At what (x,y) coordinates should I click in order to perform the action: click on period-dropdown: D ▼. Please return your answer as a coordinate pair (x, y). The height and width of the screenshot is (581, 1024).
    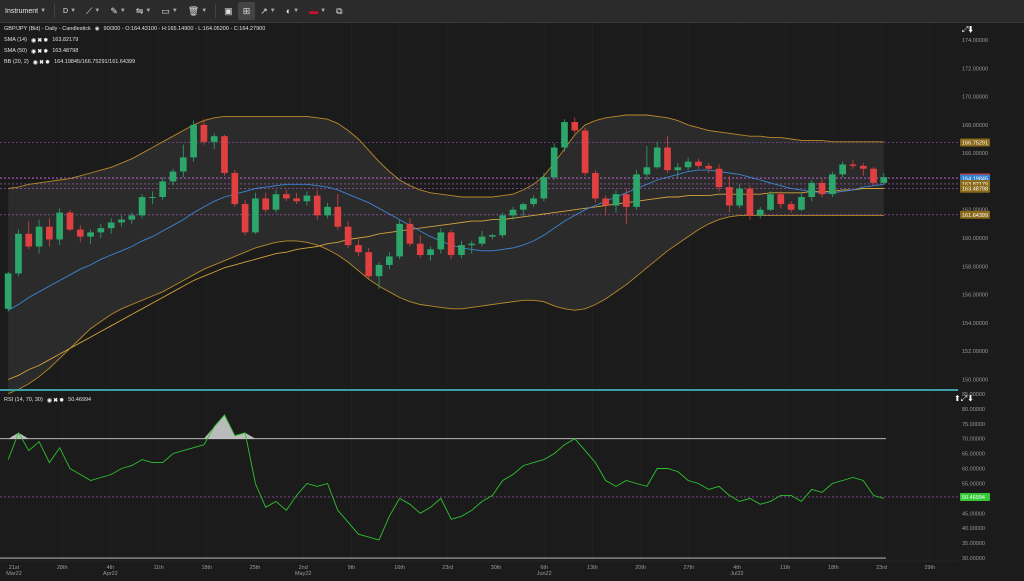
    Looking at the image, I should click on (69, 11).